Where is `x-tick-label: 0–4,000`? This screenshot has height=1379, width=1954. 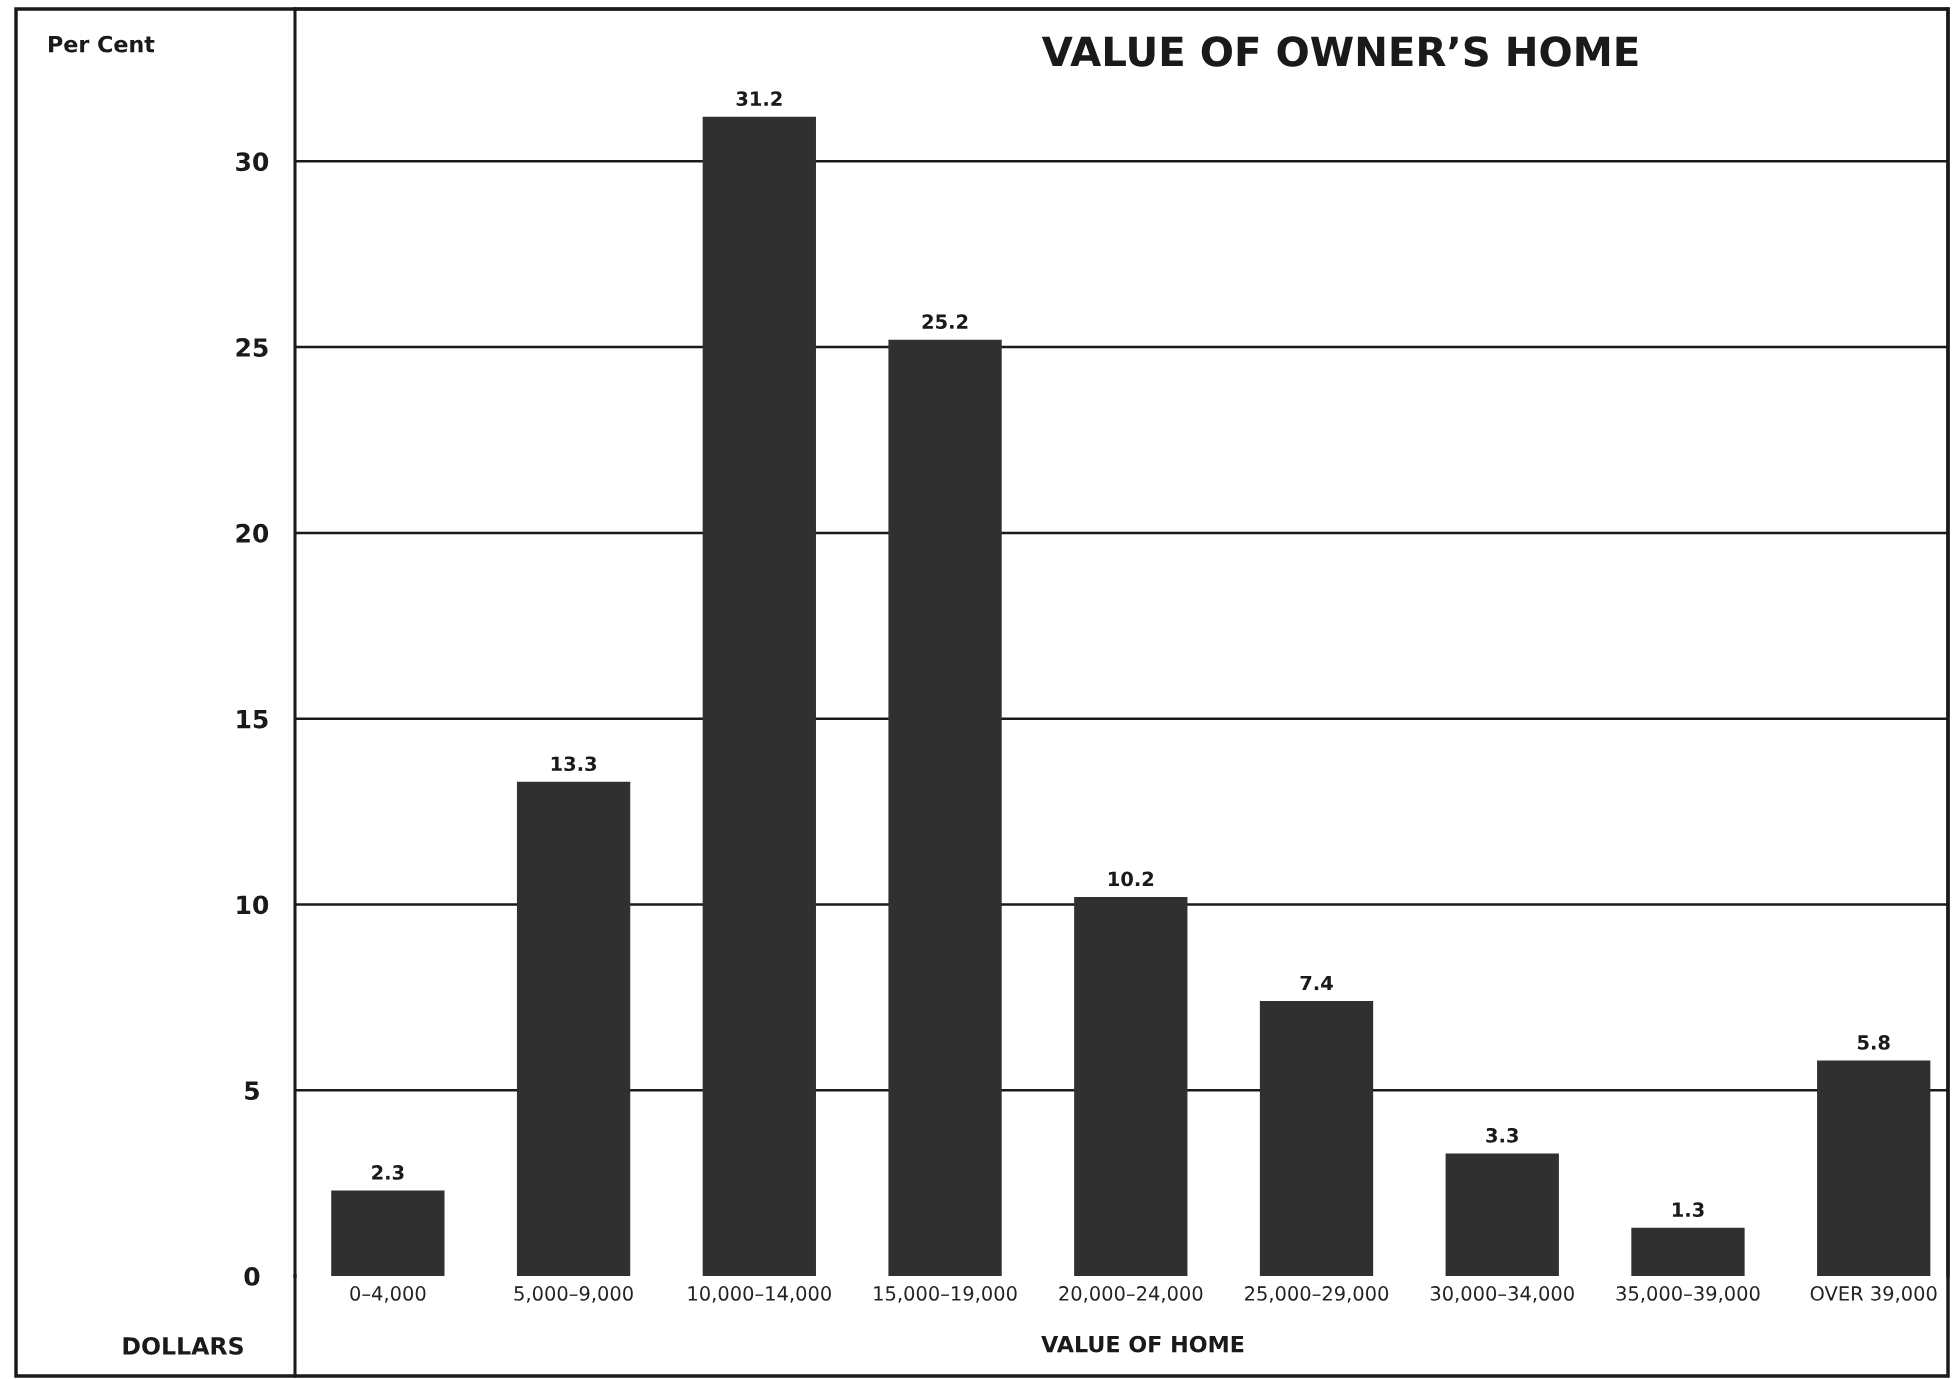 x-tick-label: 0–4,000 is located at coordinates (388, 1294).